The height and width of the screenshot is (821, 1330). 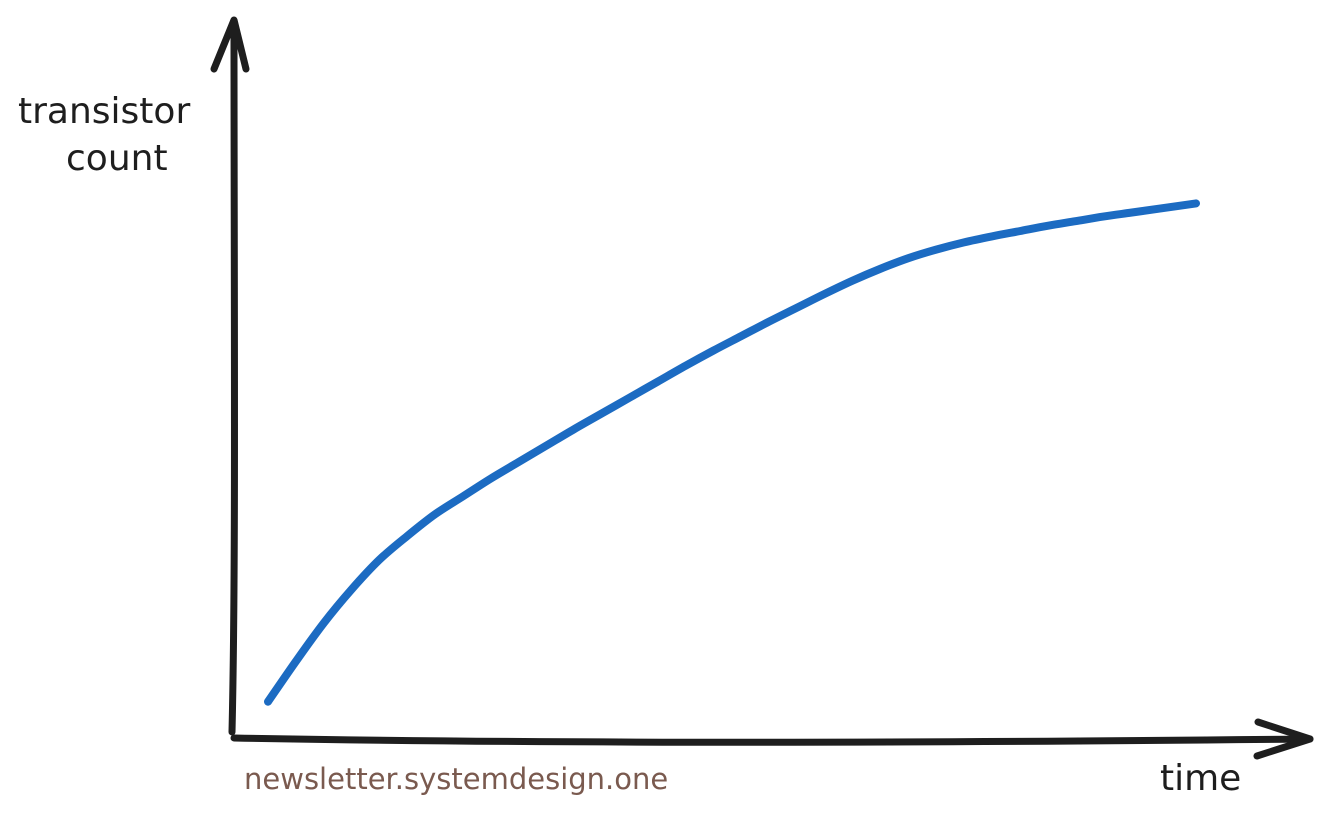 I want to click on y-axis-label-line-2: count, so click(x=117, y=158).